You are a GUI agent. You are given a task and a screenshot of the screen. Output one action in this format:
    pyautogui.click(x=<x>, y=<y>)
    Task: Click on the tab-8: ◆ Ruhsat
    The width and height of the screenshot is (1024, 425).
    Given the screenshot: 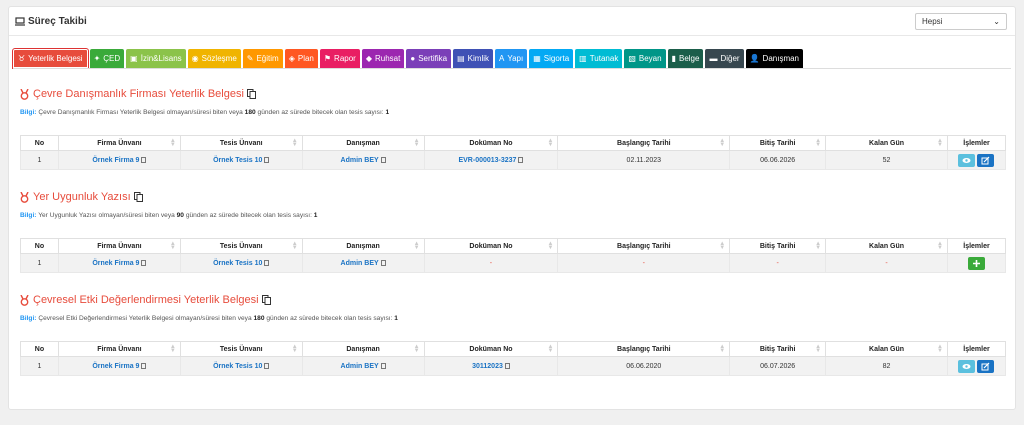 What is the action you would take?
    pyautogui.click(x=383, y=58)
    